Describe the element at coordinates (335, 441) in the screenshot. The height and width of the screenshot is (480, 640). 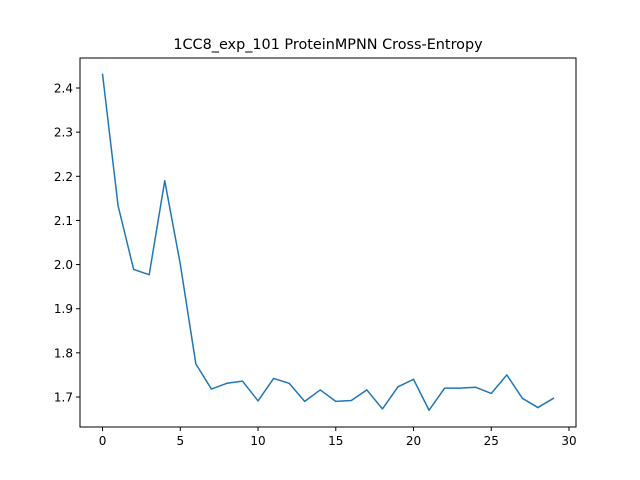
I see `x-tick-label: 15` at that location.